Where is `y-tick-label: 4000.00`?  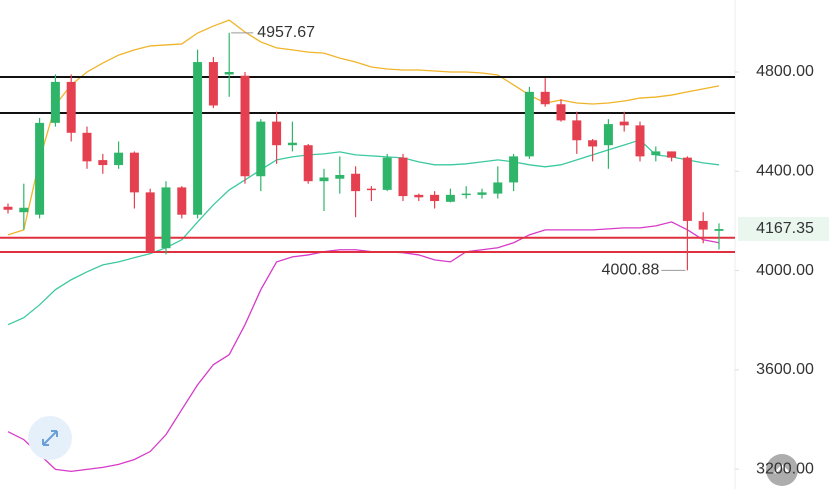
y-tick-label: 4000.00 is located at coordinates (785, 270).